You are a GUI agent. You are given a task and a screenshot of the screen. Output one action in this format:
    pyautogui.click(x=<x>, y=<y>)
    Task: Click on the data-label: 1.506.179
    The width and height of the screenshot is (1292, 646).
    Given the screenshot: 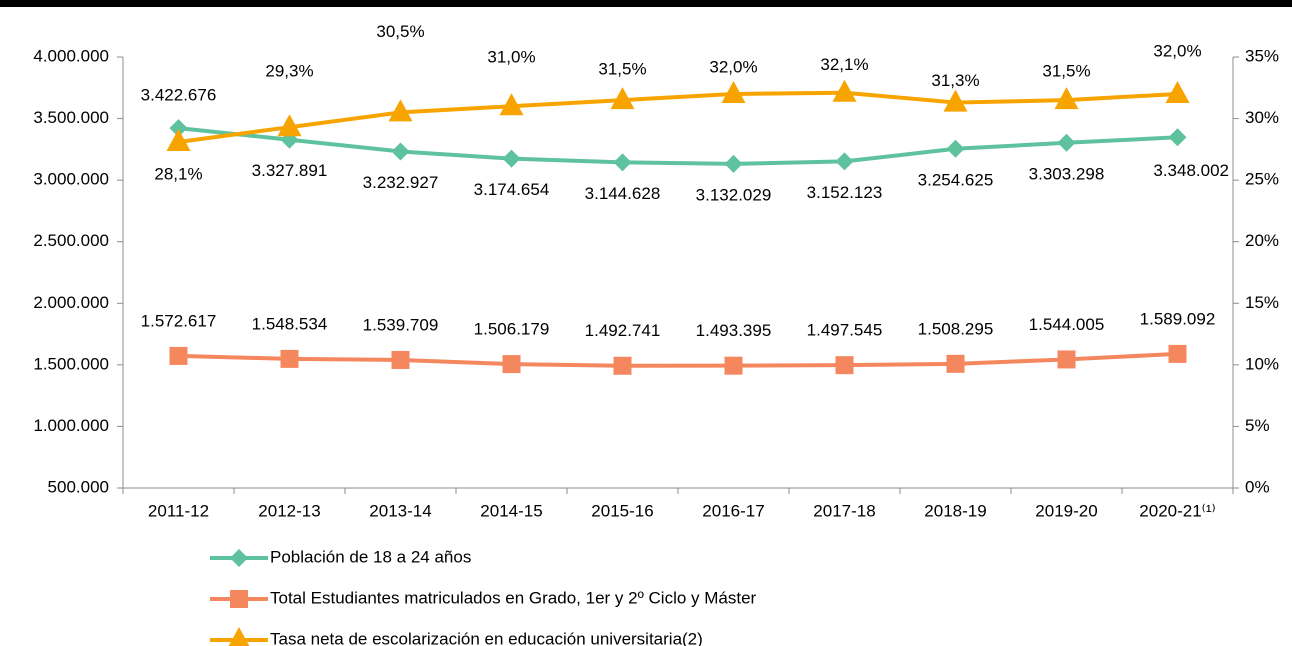 What is the action you would take?
    pyautogui.click(x=512, y=329)
    